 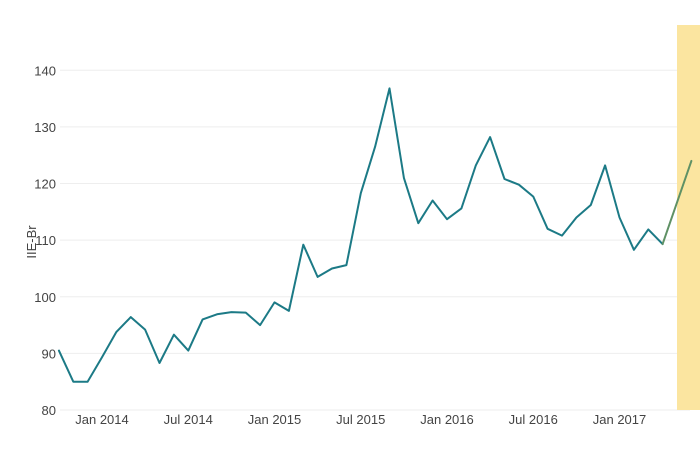 I want to click on y-tick-label: 130, so click(x=45, y=127).